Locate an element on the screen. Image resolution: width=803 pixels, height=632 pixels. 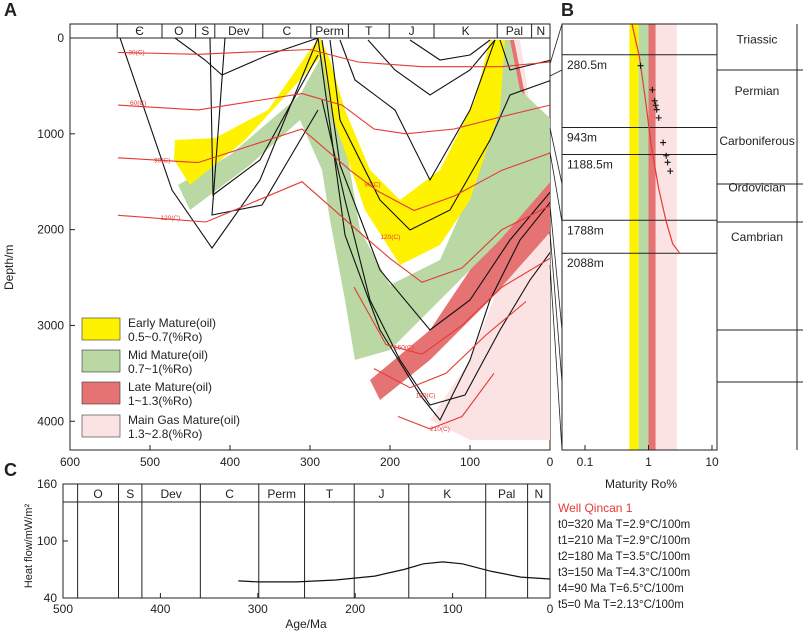
maturity-axis: 0.1 1 10 is located at coordinates (648, 457).